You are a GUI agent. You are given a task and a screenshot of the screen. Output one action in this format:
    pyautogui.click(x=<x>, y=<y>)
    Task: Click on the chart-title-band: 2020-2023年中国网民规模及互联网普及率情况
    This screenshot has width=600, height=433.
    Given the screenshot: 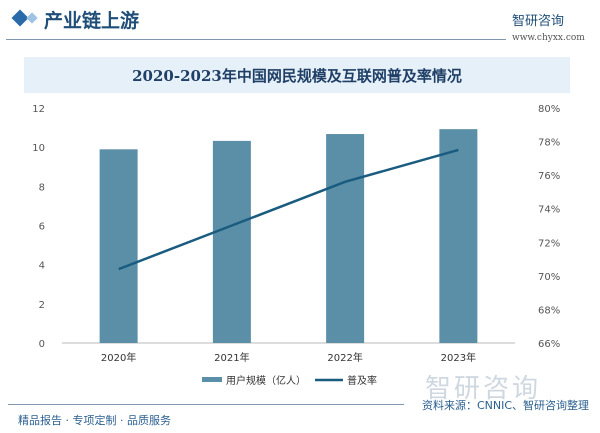 What is the action you would take?
    pyautogui.click(x=297, y=75)
    